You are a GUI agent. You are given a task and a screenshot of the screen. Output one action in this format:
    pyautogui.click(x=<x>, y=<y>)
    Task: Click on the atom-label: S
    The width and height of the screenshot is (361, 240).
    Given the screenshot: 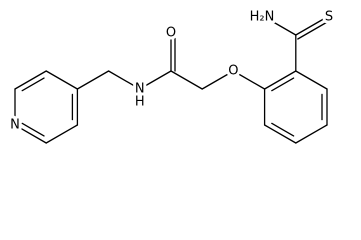 What is the action you would take?
    pyautogui.click(x=329, y=17)
    